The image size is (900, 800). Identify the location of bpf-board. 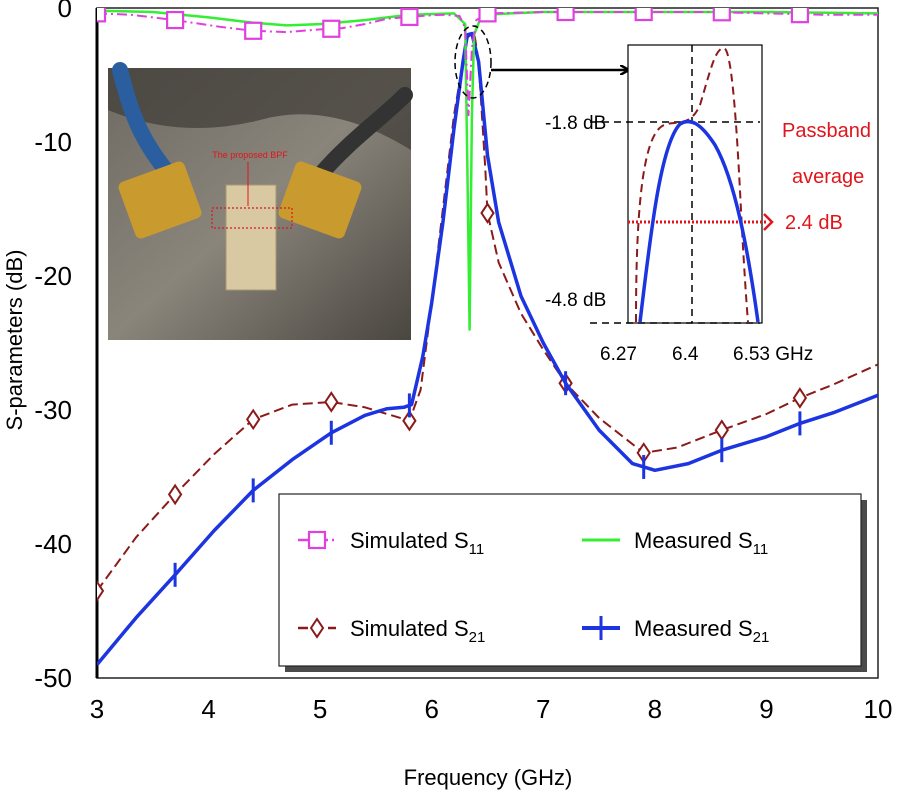
(251, 237).